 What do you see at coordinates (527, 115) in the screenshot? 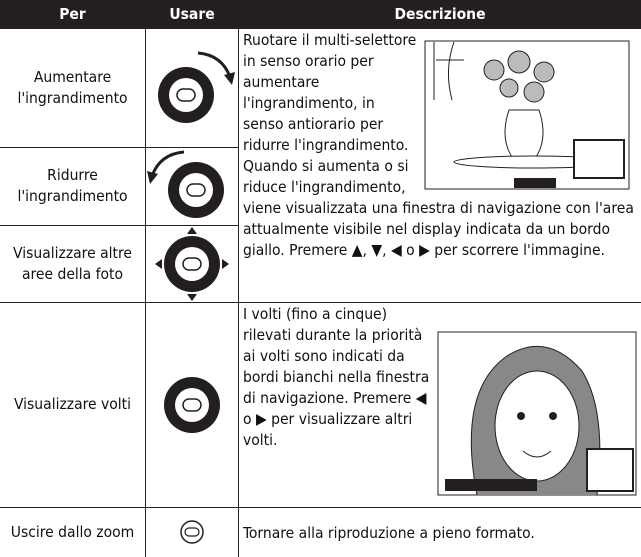
I see `zoom-illustration` at bounding box center [527, 115].